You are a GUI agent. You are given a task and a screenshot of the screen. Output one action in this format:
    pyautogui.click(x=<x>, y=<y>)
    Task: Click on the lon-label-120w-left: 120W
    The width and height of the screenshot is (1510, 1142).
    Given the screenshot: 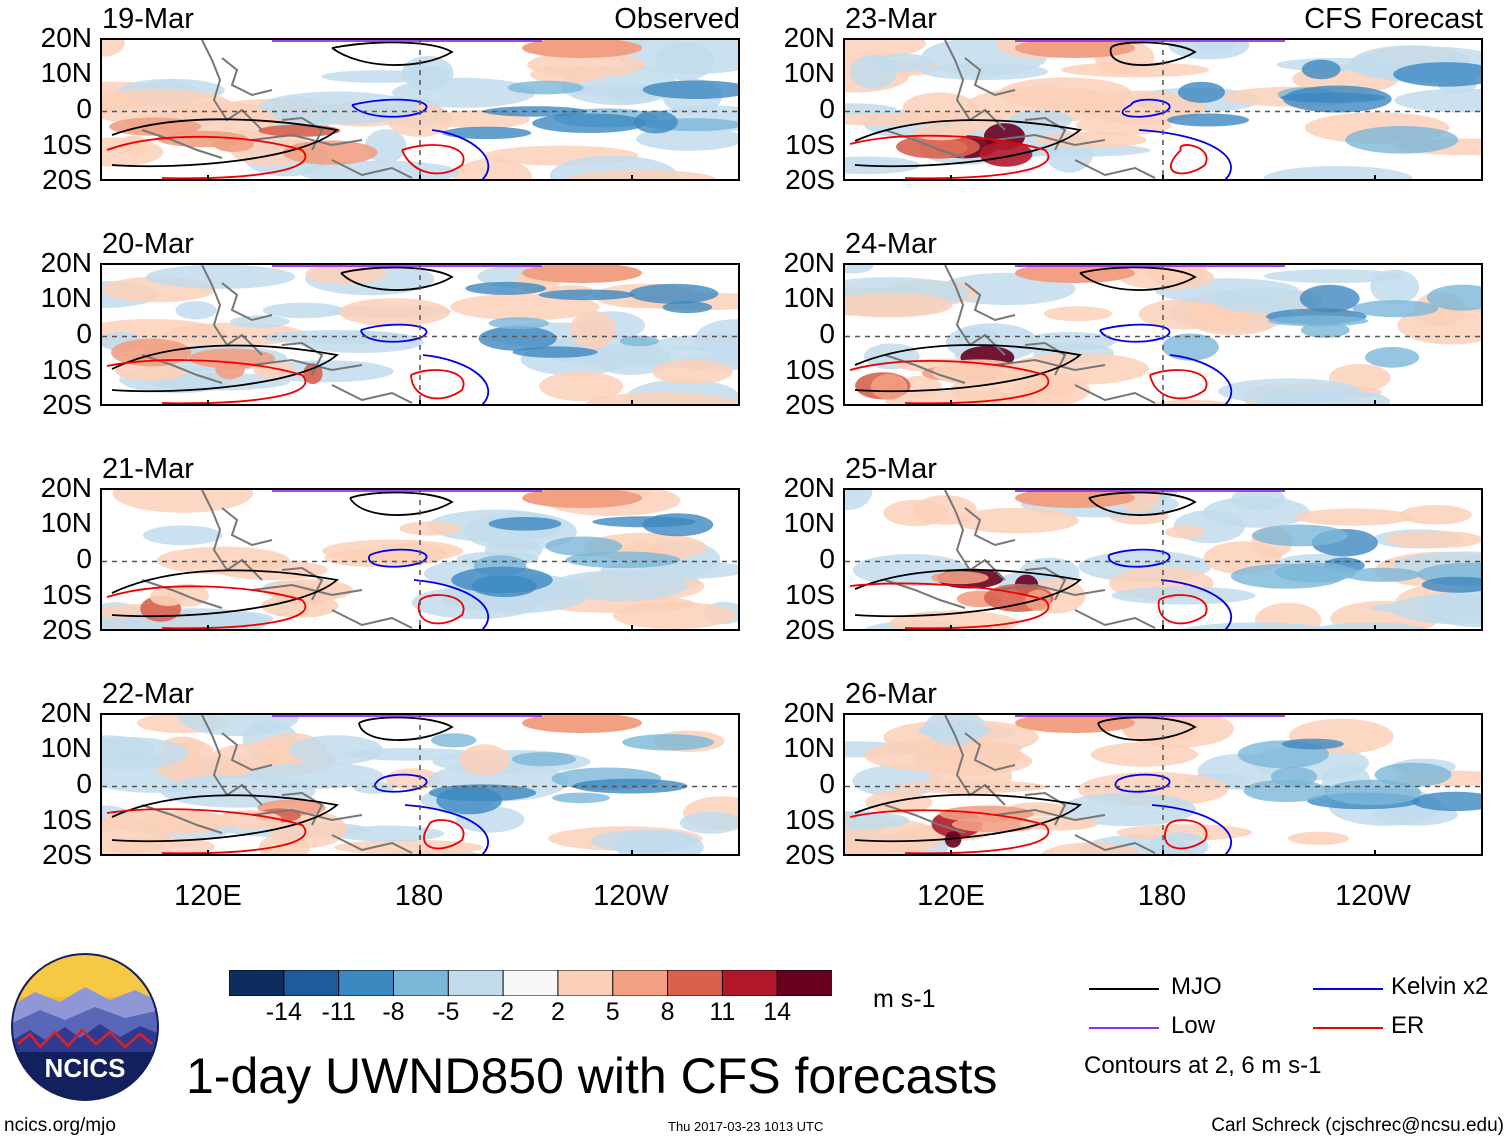 What is the action you would take?
    pyautogui.click(x=631, y=896)
    